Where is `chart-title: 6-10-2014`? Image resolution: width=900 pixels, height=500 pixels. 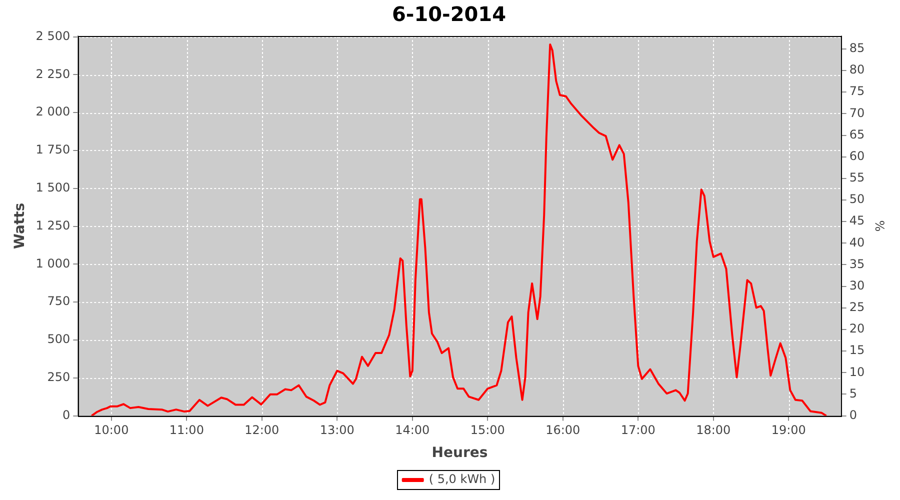 chart-title: 6-10-2014 is located at coordinates (449, 14).